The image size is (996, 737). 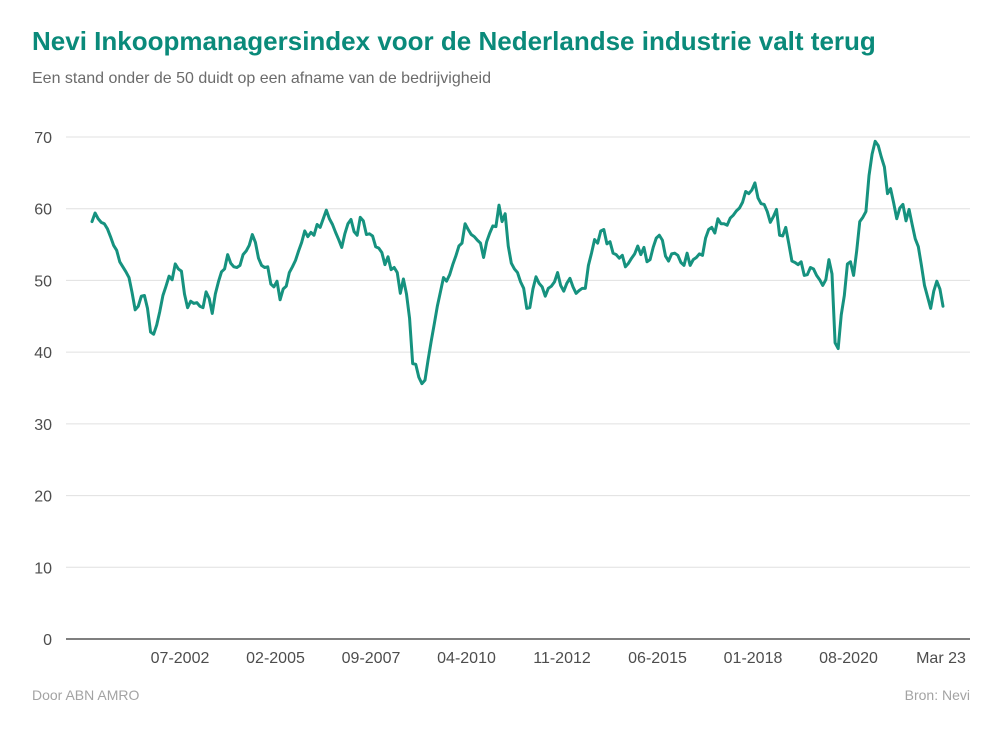 I want to click on y-tick-label: 0, so click(x=47, y=640).